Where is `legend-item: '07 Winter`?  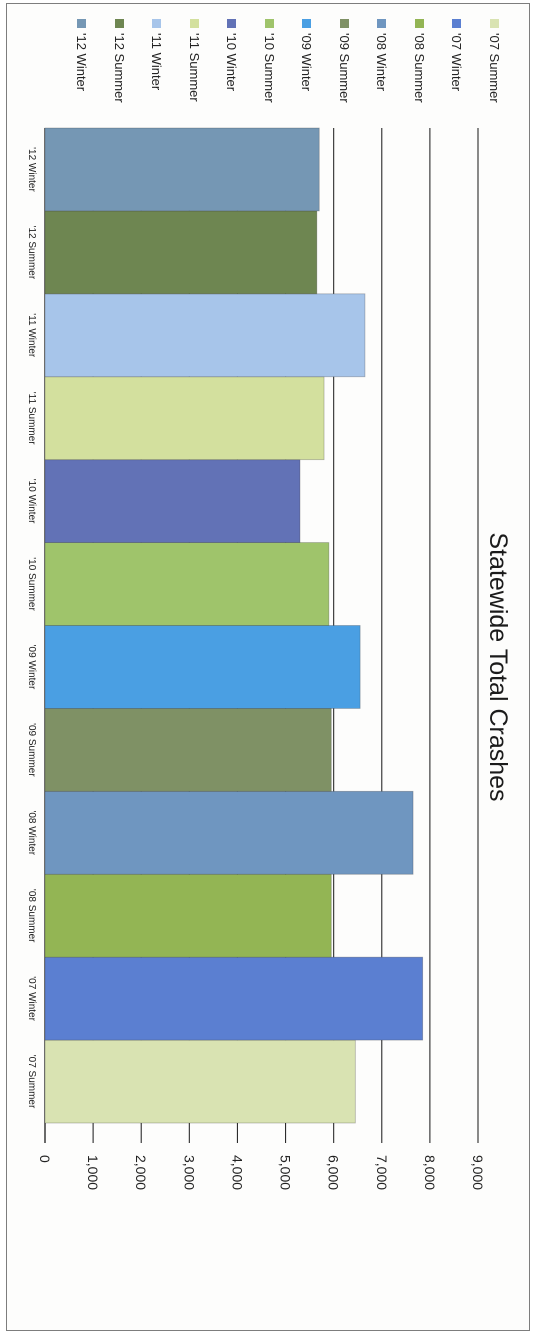 legend-item: '07 Winter is located at coordinates (457, 79).